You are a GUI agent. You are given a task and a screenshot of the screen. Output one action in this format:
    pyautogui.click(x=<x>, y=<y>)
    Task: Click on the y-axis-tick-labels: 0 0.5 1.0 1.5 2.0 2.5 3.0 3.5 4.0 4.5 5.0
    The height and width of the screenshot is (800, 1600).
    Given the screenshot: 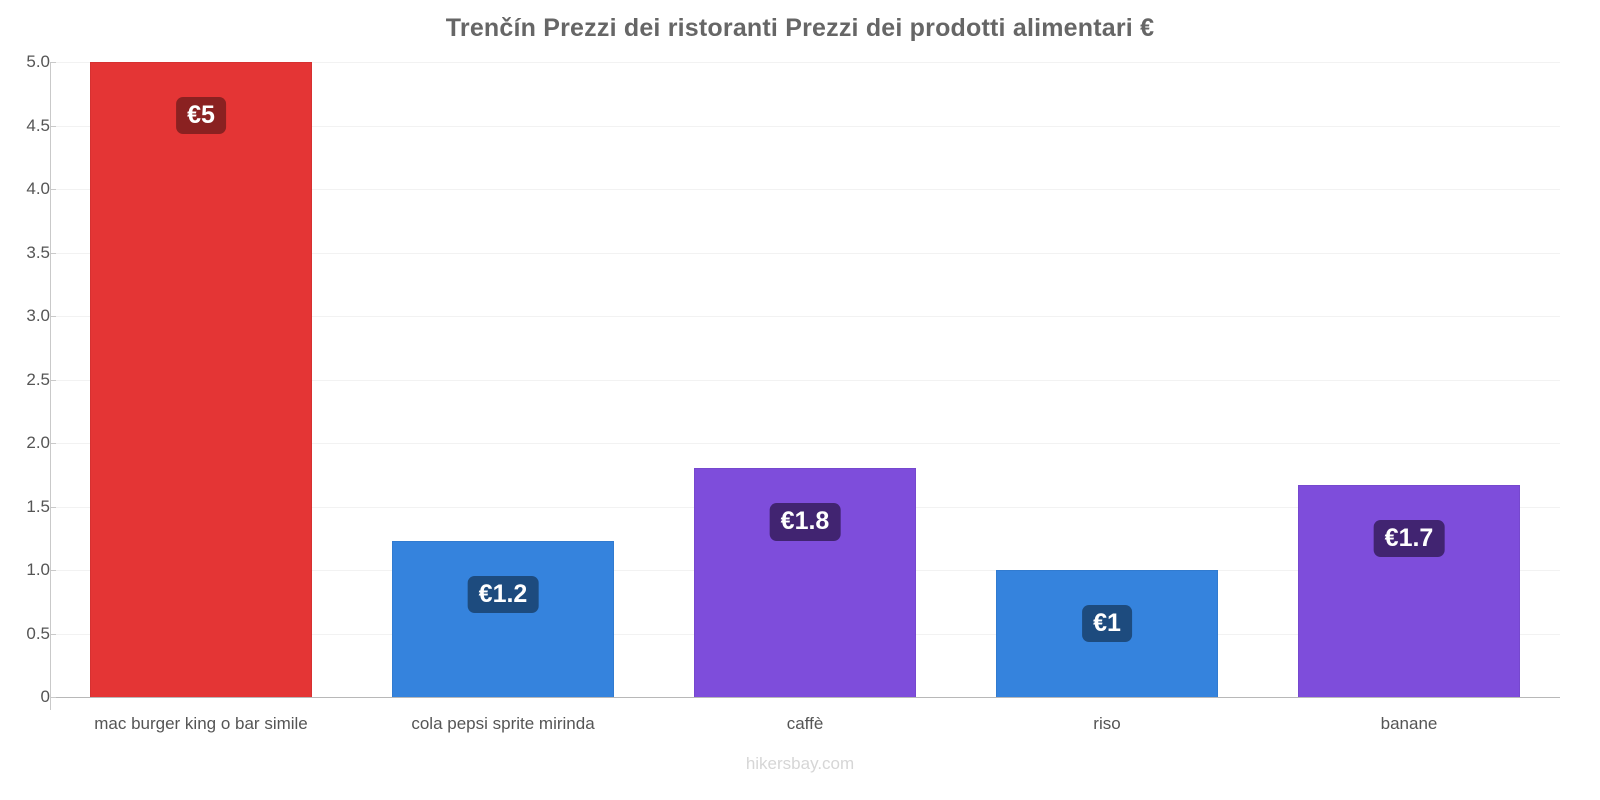 What is the action you would take?
    pyautogui.click(x=25, y=400)
    